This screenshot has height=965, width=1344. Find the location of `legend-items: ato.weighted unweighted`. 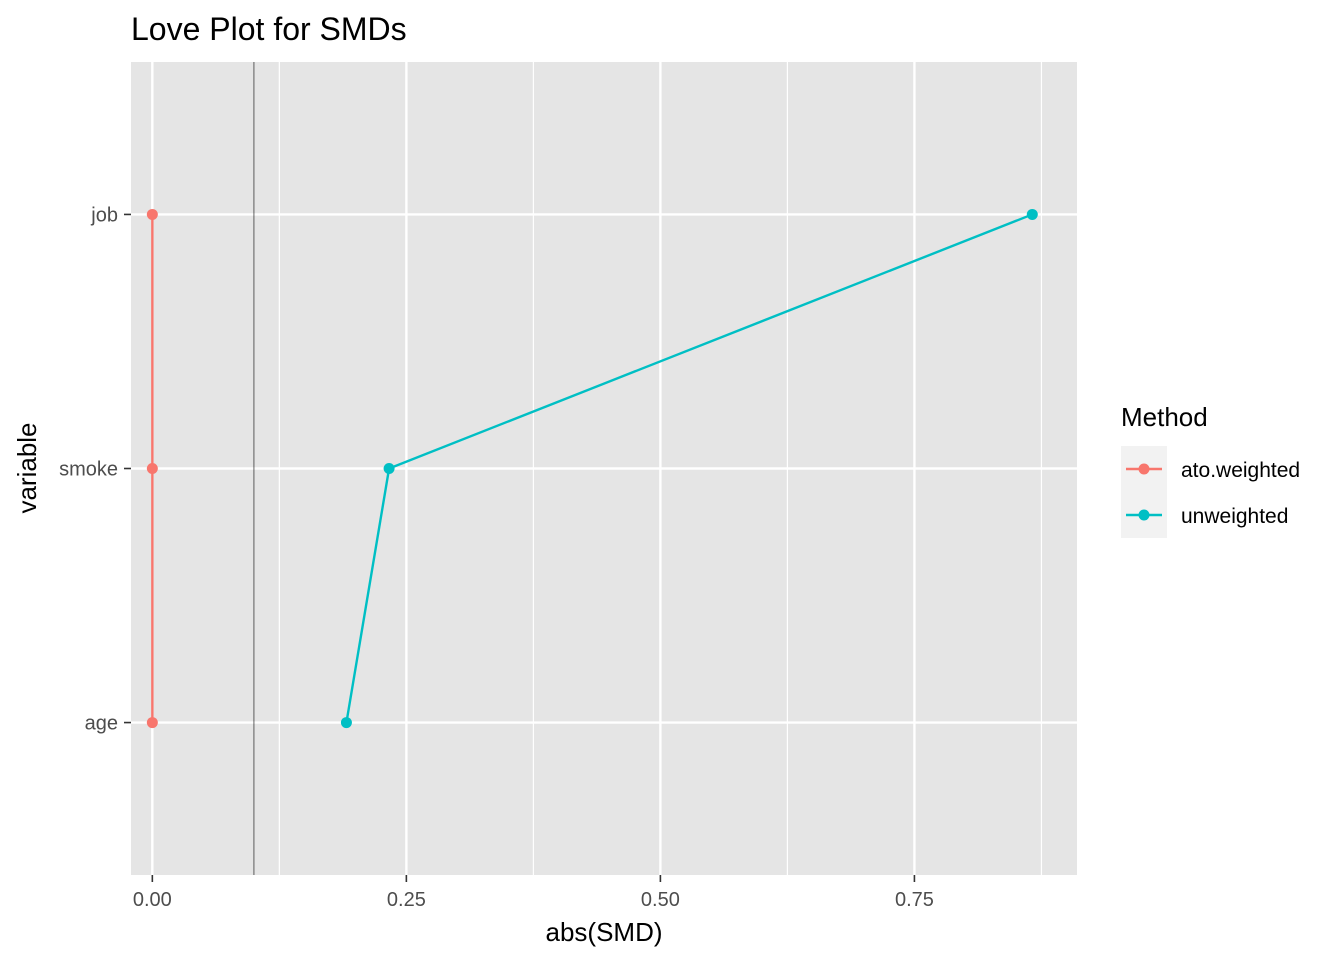

legend-items: ato.weighted unweighted is located at coordinates (1210, 492).